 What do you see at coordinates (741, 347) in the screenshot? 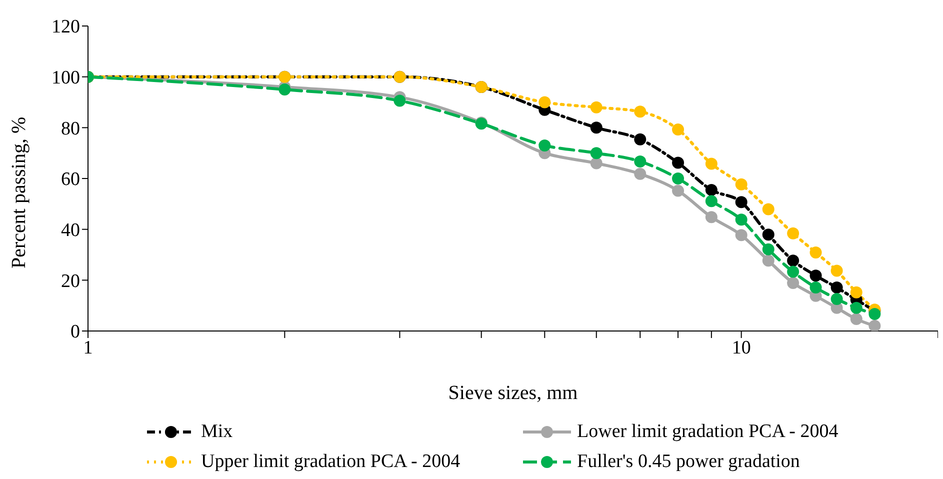
I see `x-tick-label: 10` at bounding box center [741, 347].